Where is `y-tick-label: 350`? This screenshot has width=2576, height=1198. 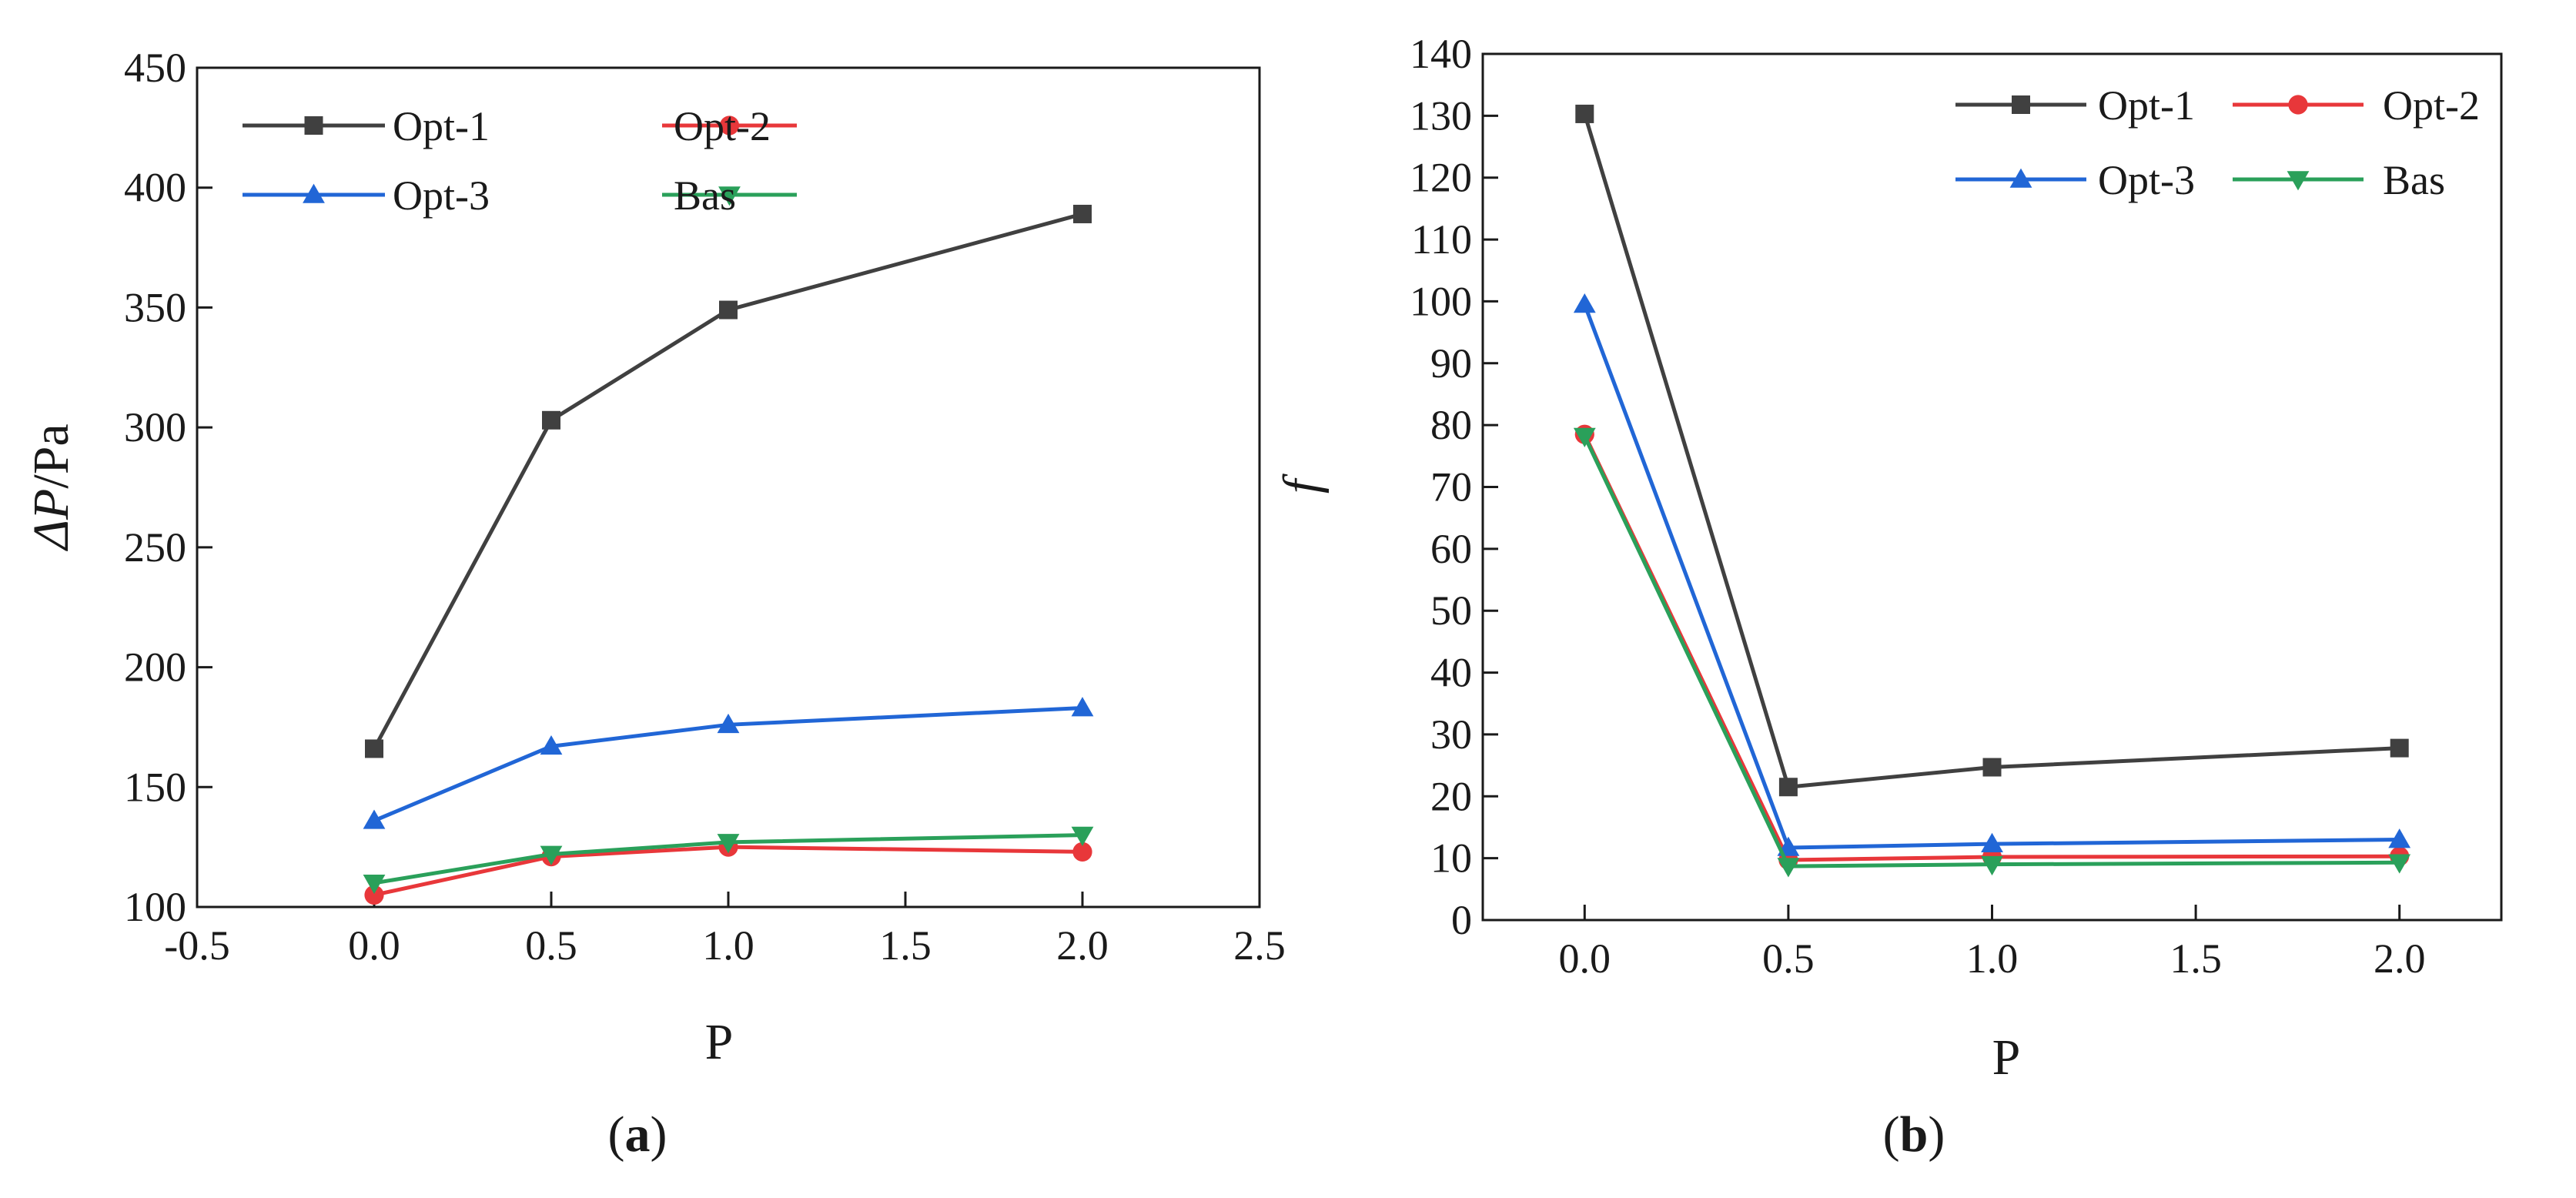
y-tick-label: 350 is located at coordinates (155, 307).